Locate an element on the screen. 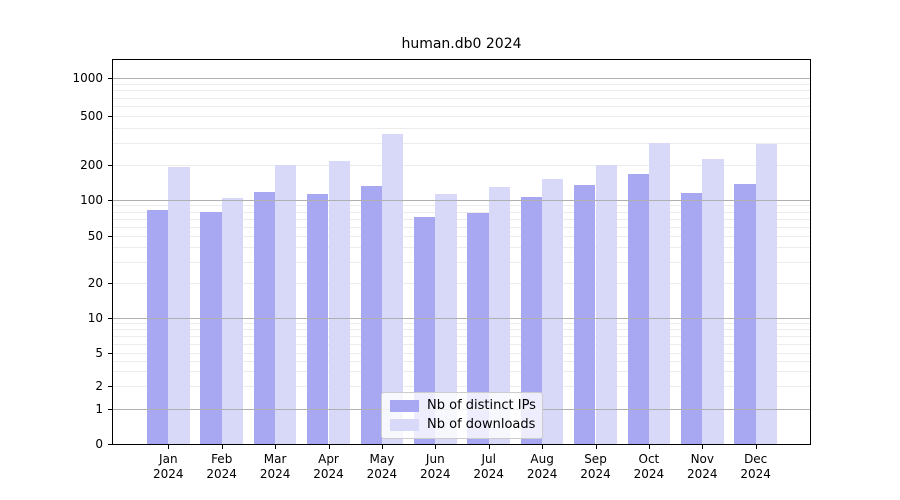  x-axis-tick-label: Aug 2024 is located at coordinates (542, 467).